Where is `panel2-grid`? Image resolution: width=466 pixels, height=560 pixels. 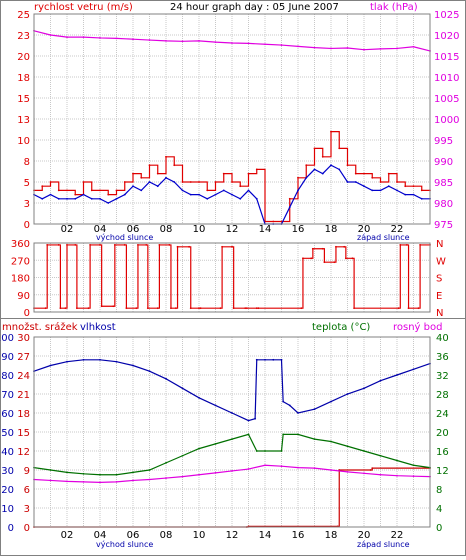 panel2-grid is located at coordinates (232, 277).